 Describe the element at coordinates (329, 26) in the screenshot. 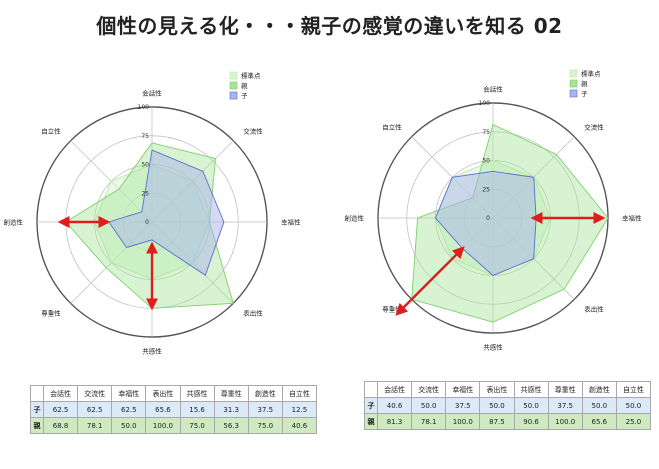

I see `page-title: 個性の見える化・・・親子の感覚の違いを知る 02` at that location.